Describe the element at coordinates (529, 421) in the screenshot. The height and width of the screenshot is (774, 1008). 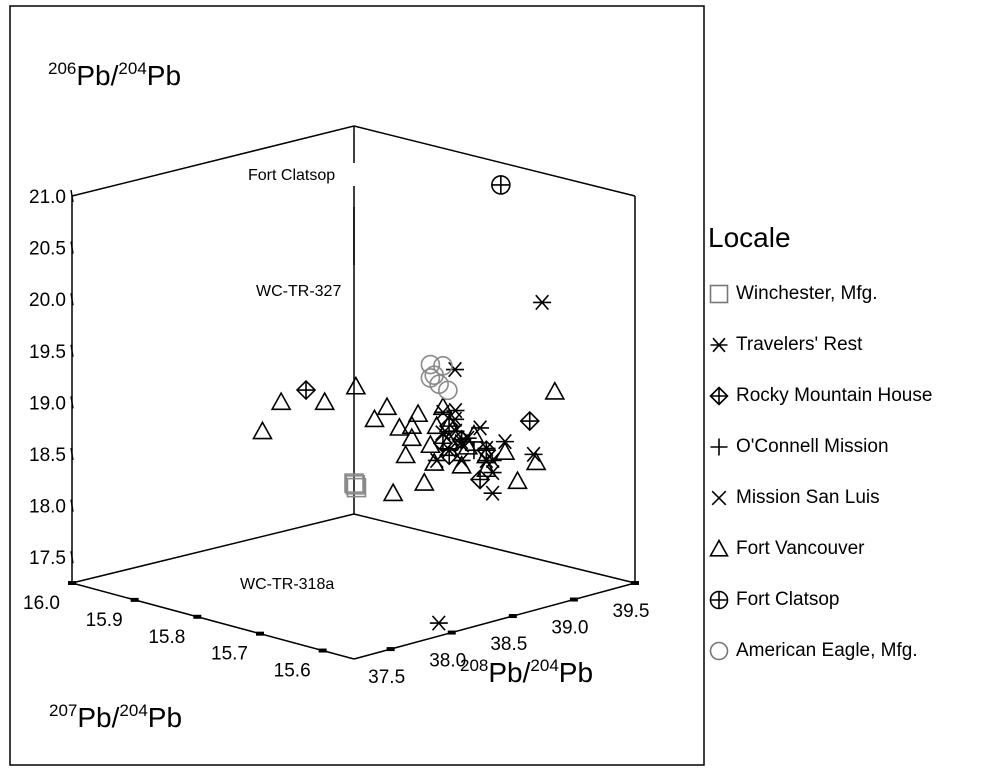
I see `point-rocky-mountain-house` at that location.